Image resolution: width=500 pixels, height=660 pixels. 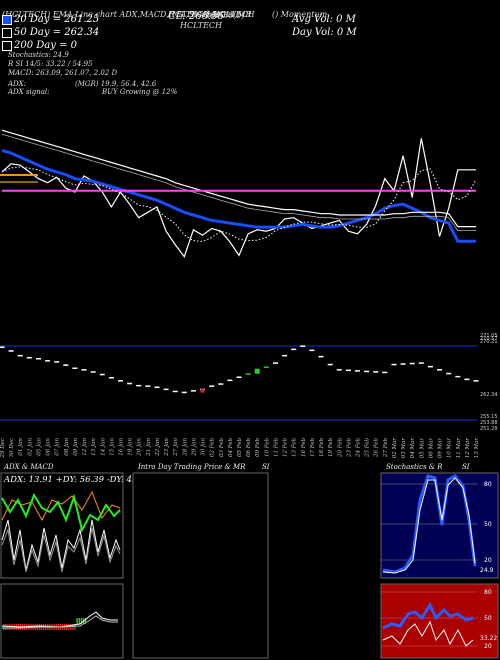 I want to click on adx-label: ADX:, so click(x=17, y=84).